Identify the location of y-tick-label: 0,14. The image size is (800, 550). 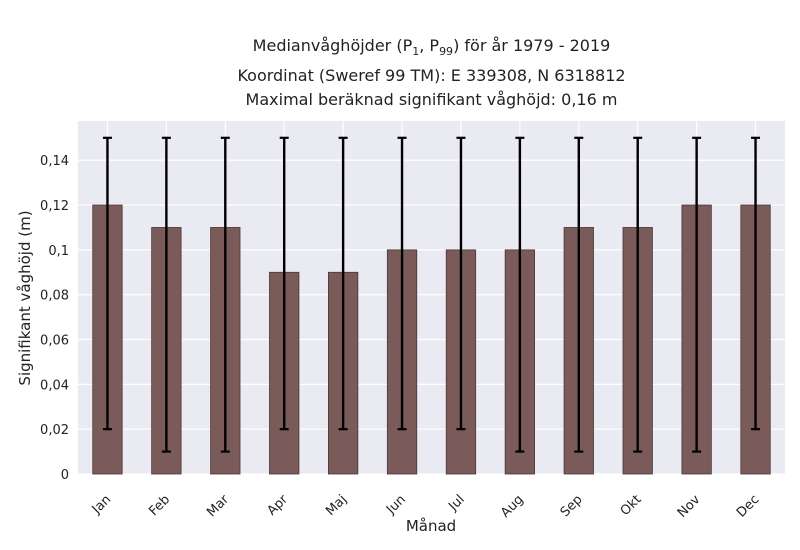
(54, 161).